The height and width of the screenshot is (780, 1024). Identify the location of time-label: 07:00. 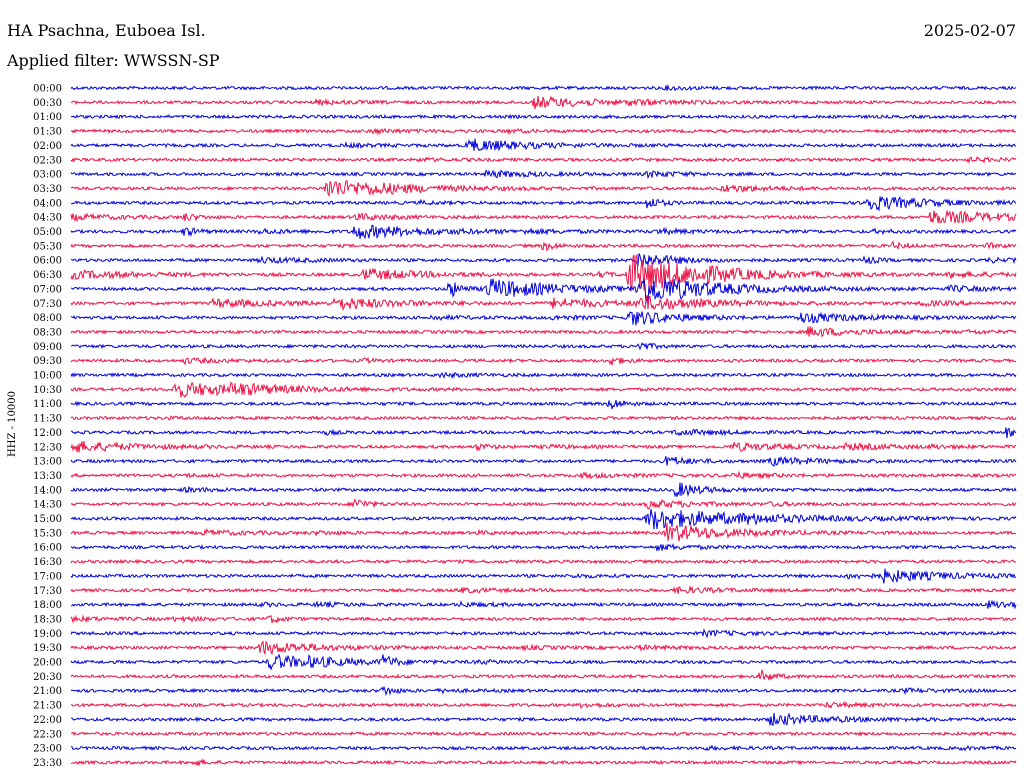
(47, 289).